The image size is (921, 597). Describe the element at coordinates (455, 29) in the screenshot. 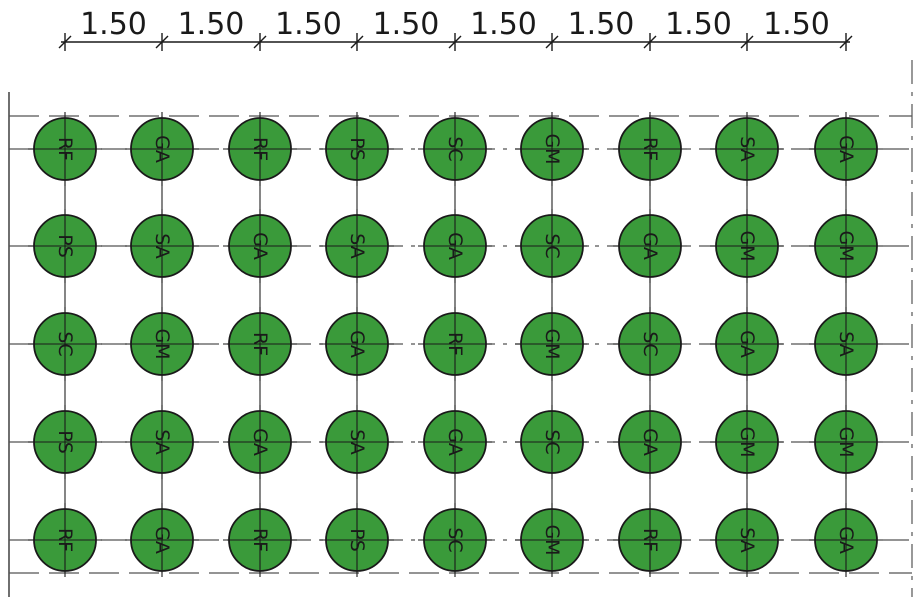

I see `dimension-chain: 1.50 1.50 1.50 1.50 1.50 1.50 1.50 1.50` at that location.